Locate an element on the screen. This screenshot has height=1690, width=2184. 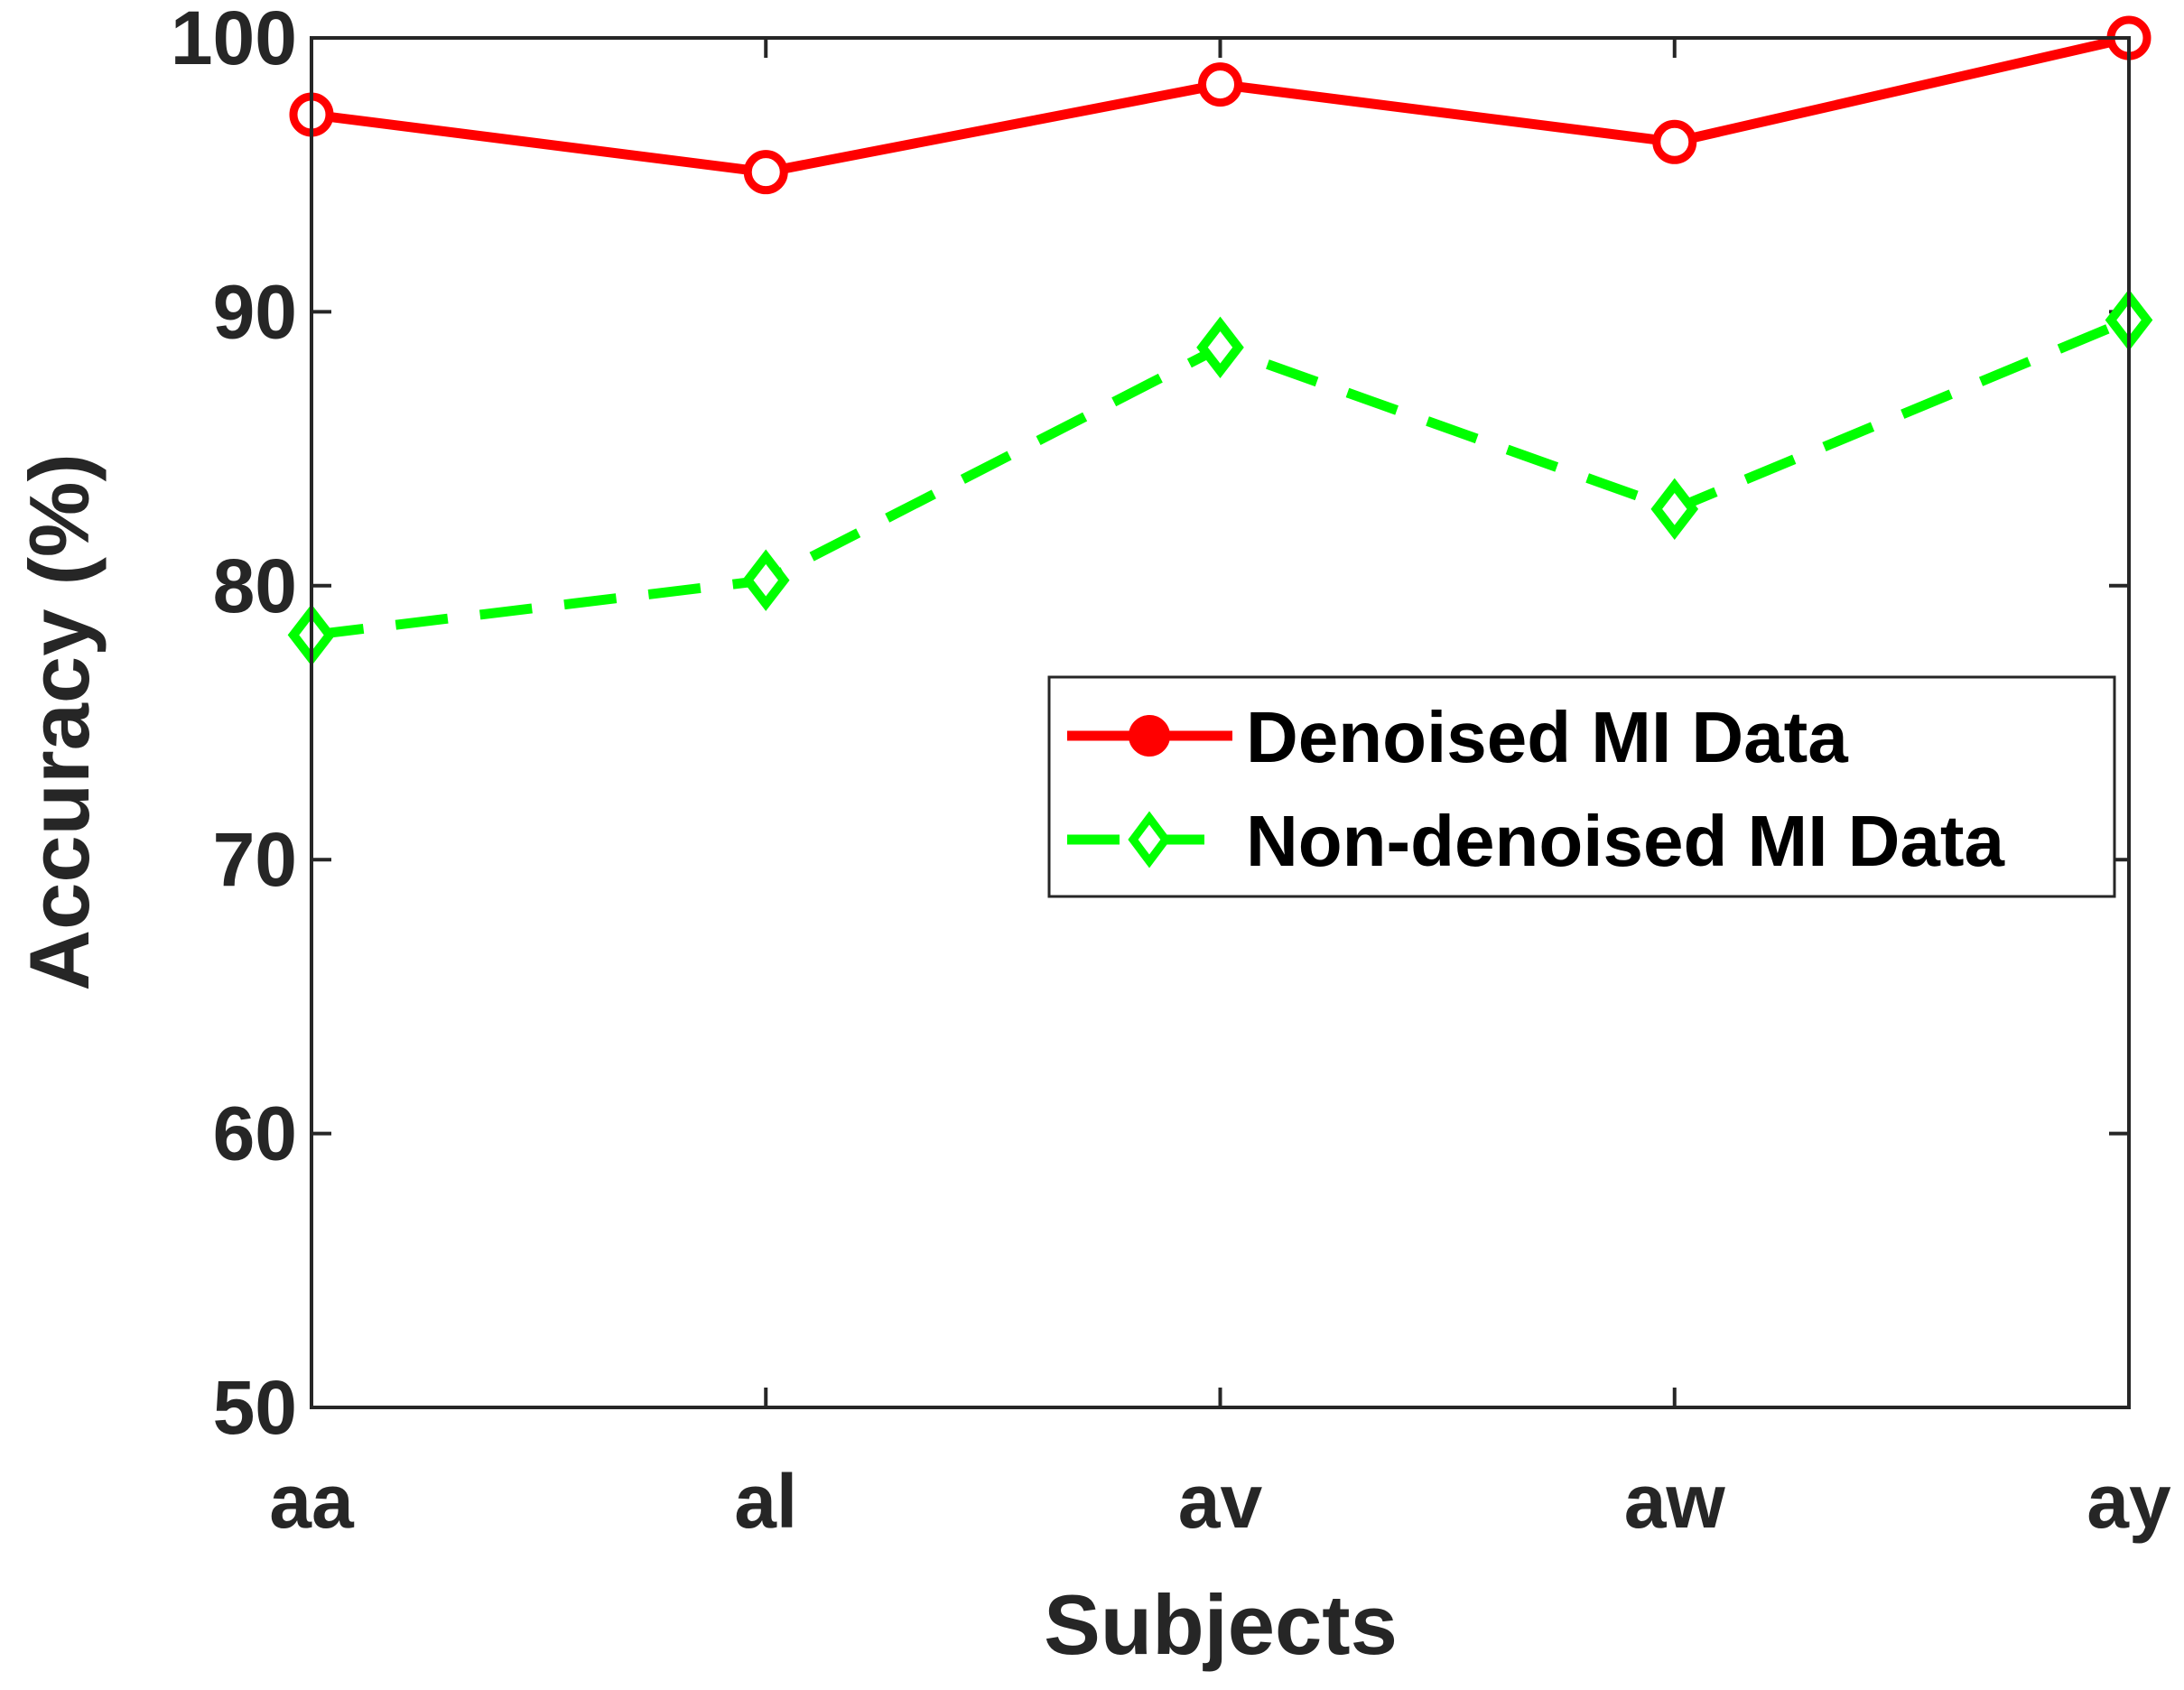
legend-marker-denoised is located at coordinates (1149, 736).